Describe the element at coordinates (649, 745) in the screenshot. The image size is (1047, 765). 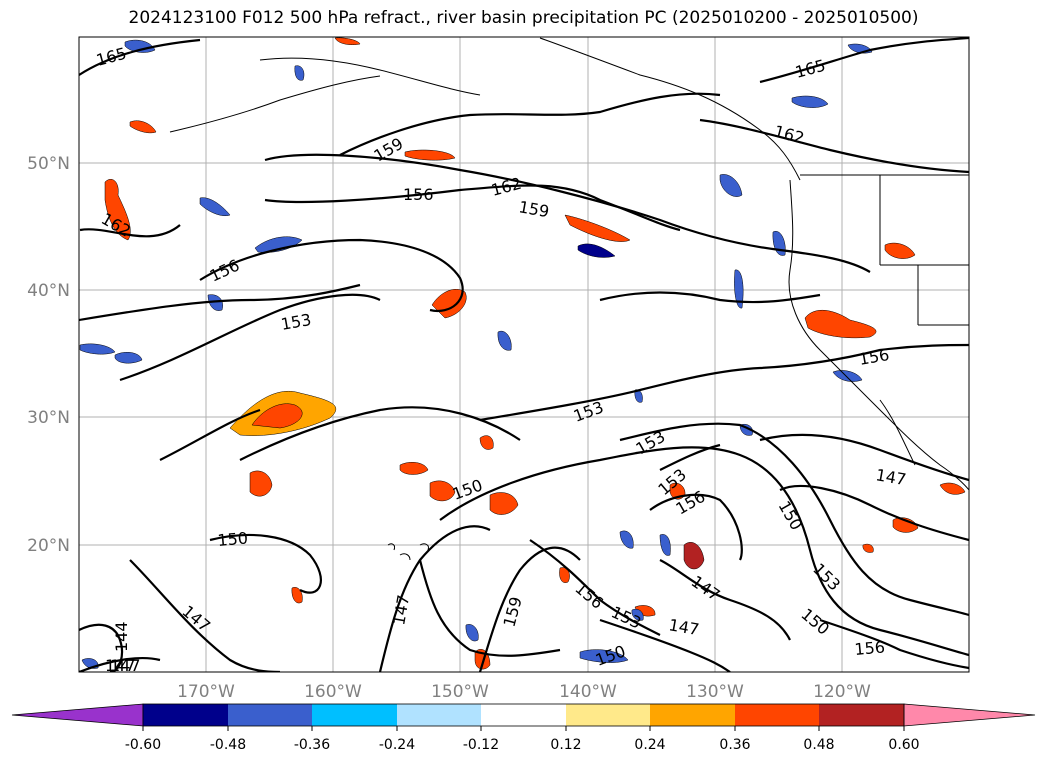
I see `colorbar-tick-label: 0.24` at that location.